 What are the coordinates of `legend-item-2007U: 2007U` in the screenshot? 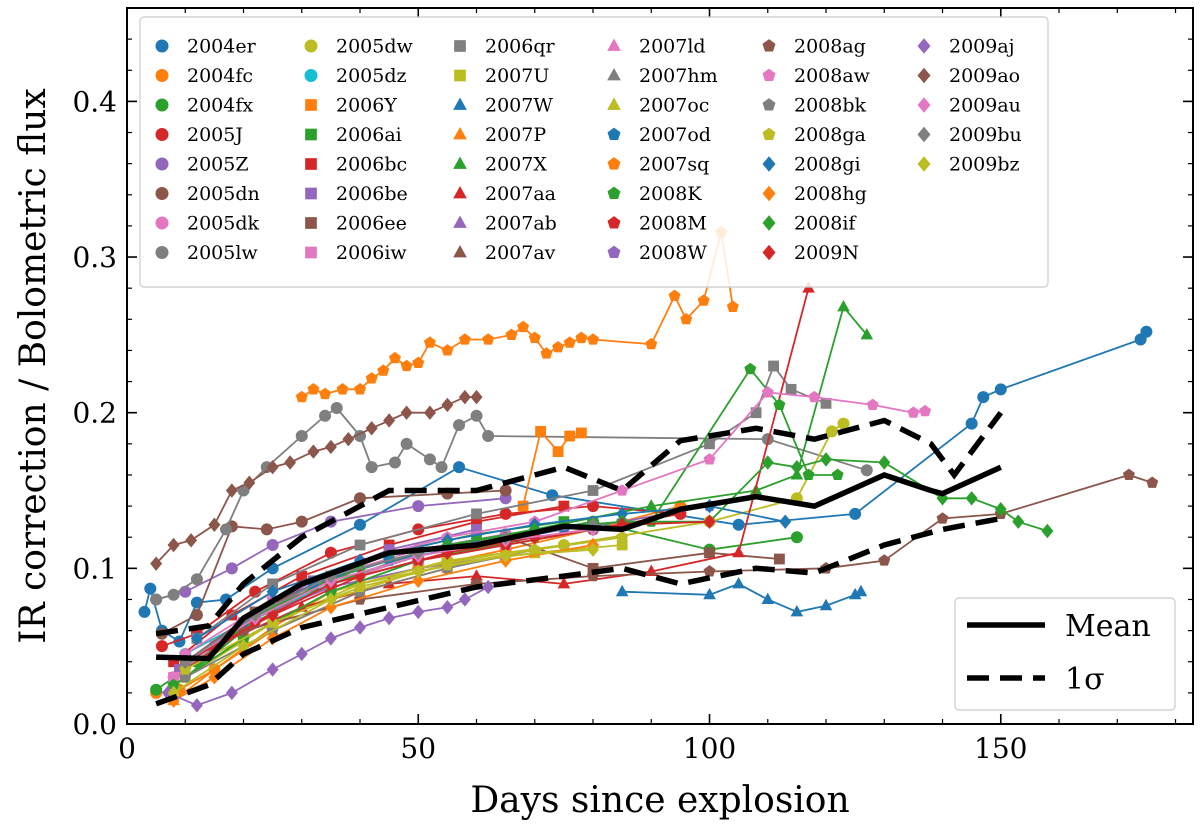 It's located at (501, 76).